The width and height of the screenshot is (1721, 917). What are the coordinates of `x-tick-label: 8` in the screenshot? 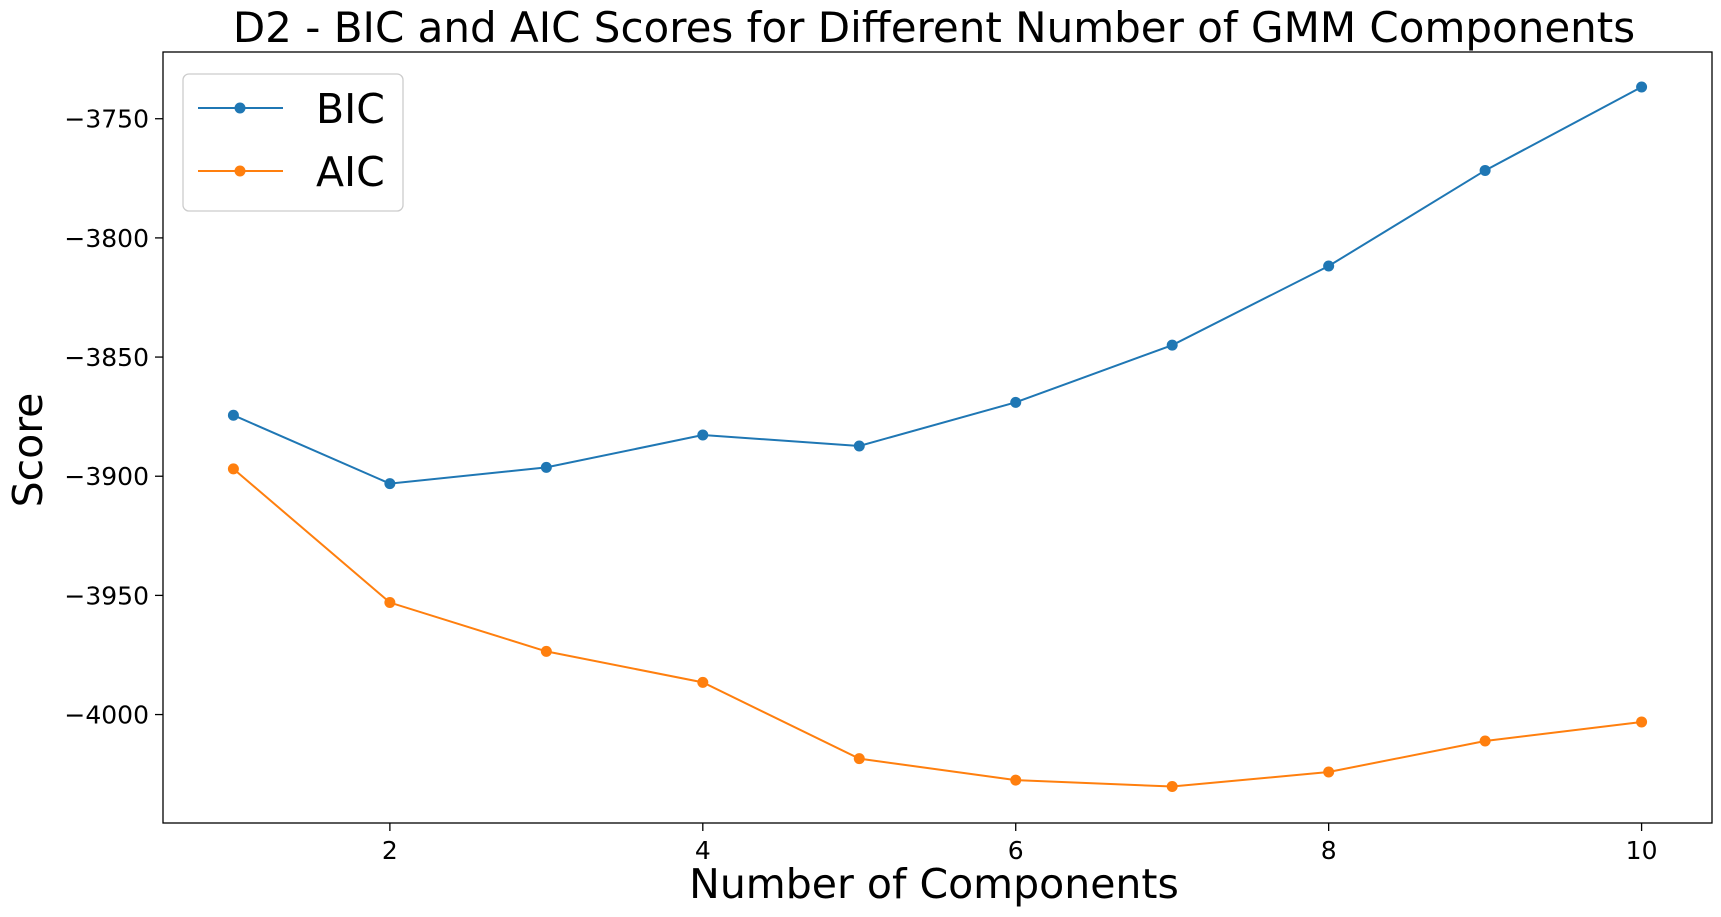 It's located at (1329, 850).